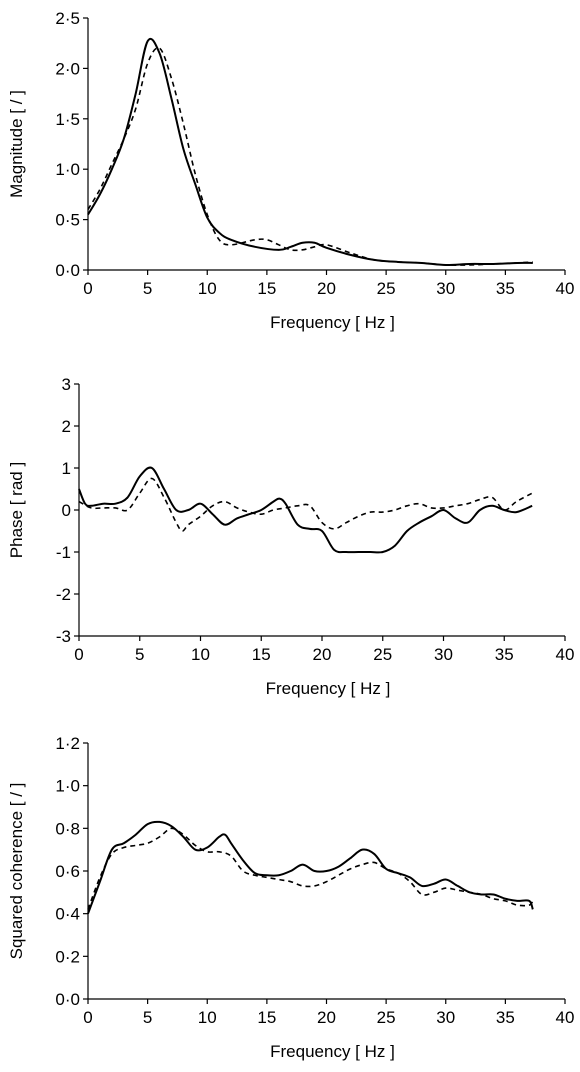 Image resolution: width=580 pixels, height=1072 pixels. I want to click on phase-y-tick-label: -1, so click(63, 552).